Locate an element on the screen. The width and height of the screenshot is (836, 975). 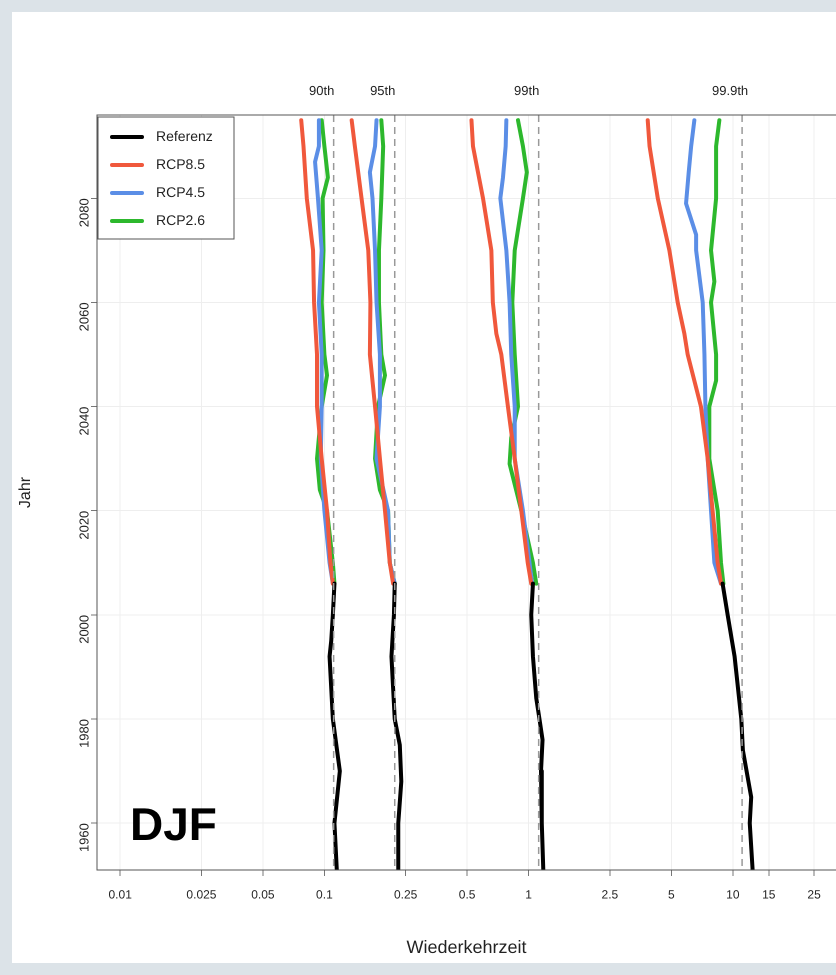
y-tick-label: 1980 is located at coordinates (84, 733).